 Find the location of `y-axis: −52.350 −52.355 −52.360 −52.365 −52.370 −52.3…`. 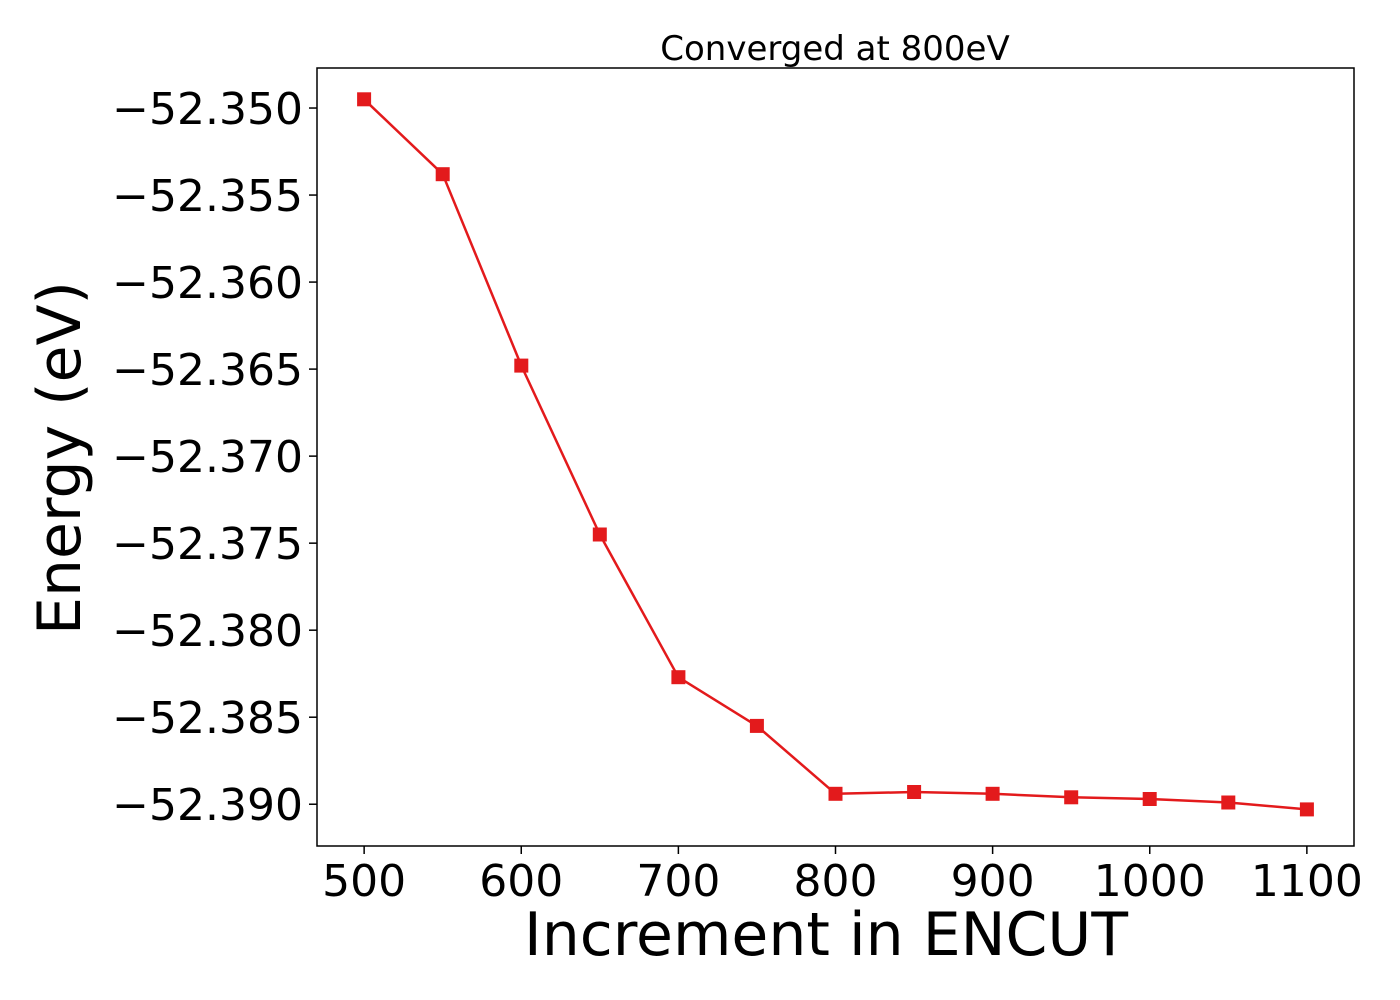

y-axis: −52.350 −52.355 −52.360 −52.365 −52.370 −52.3… is located at coordinates (214, 457).